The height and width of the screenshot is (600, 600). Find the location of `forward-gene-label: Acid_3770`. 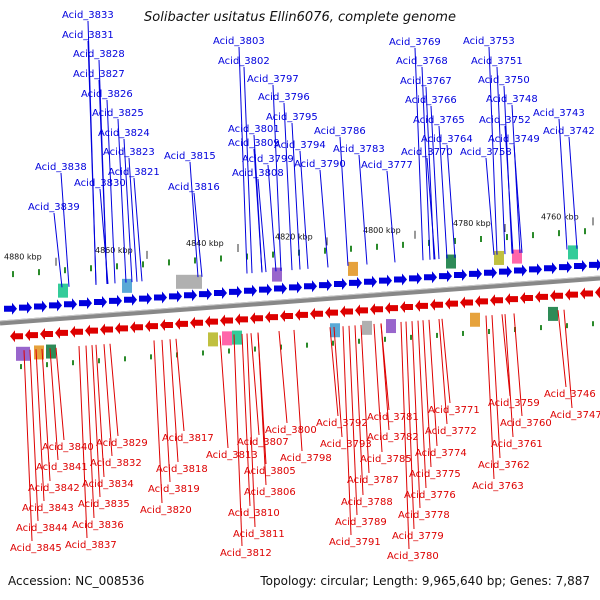

forward-gene-label: Acid_3770 is located at coordinates (427, 152).